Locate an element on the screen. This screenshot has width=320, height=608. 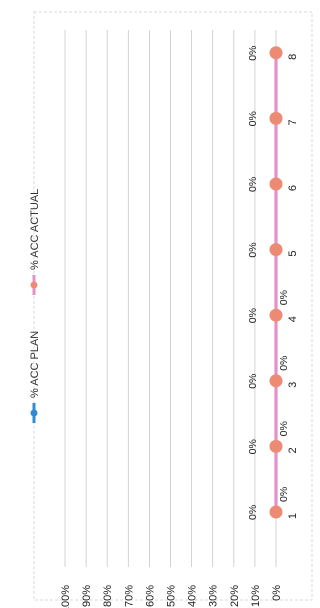
y-tick-label: 60% is located at coordinates (150, 596).